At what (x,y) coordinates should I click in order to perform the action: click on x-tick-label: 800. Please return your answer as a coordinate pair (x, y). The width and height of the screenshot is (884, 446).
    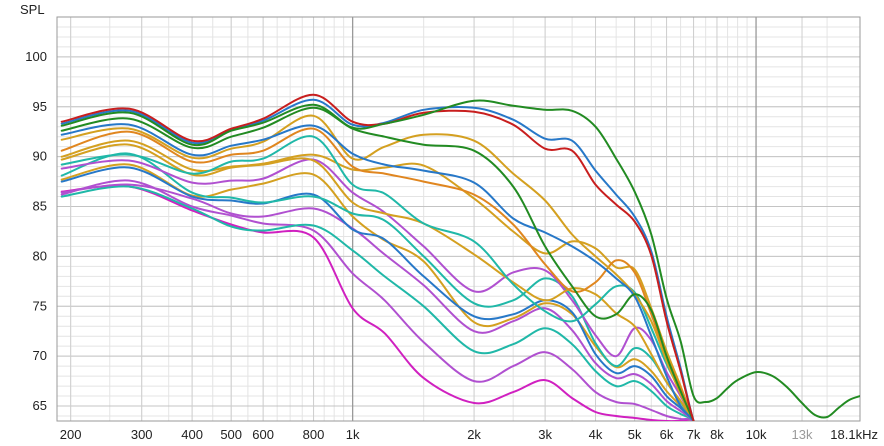
    Looking at the image, I should click on (314, 434).